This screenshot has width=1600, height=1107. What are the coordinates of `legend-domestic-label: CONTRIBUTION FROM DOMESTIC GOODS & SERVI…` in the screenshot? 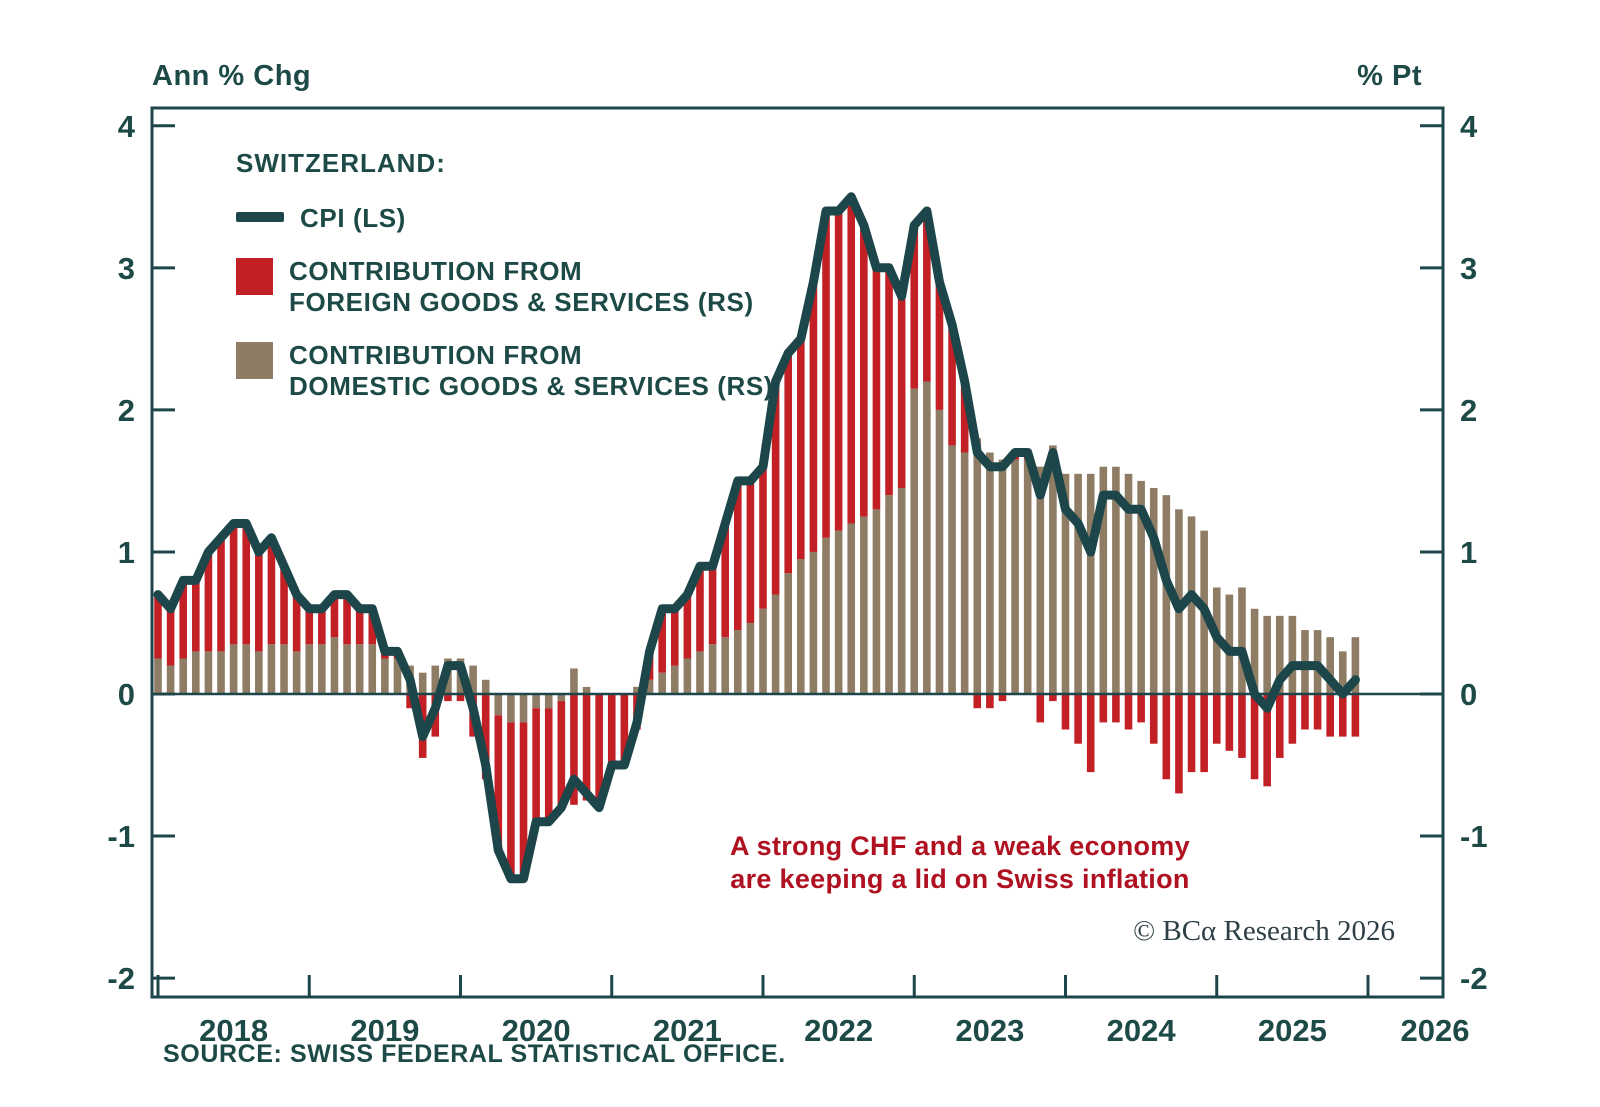 It's located at (531, 370).